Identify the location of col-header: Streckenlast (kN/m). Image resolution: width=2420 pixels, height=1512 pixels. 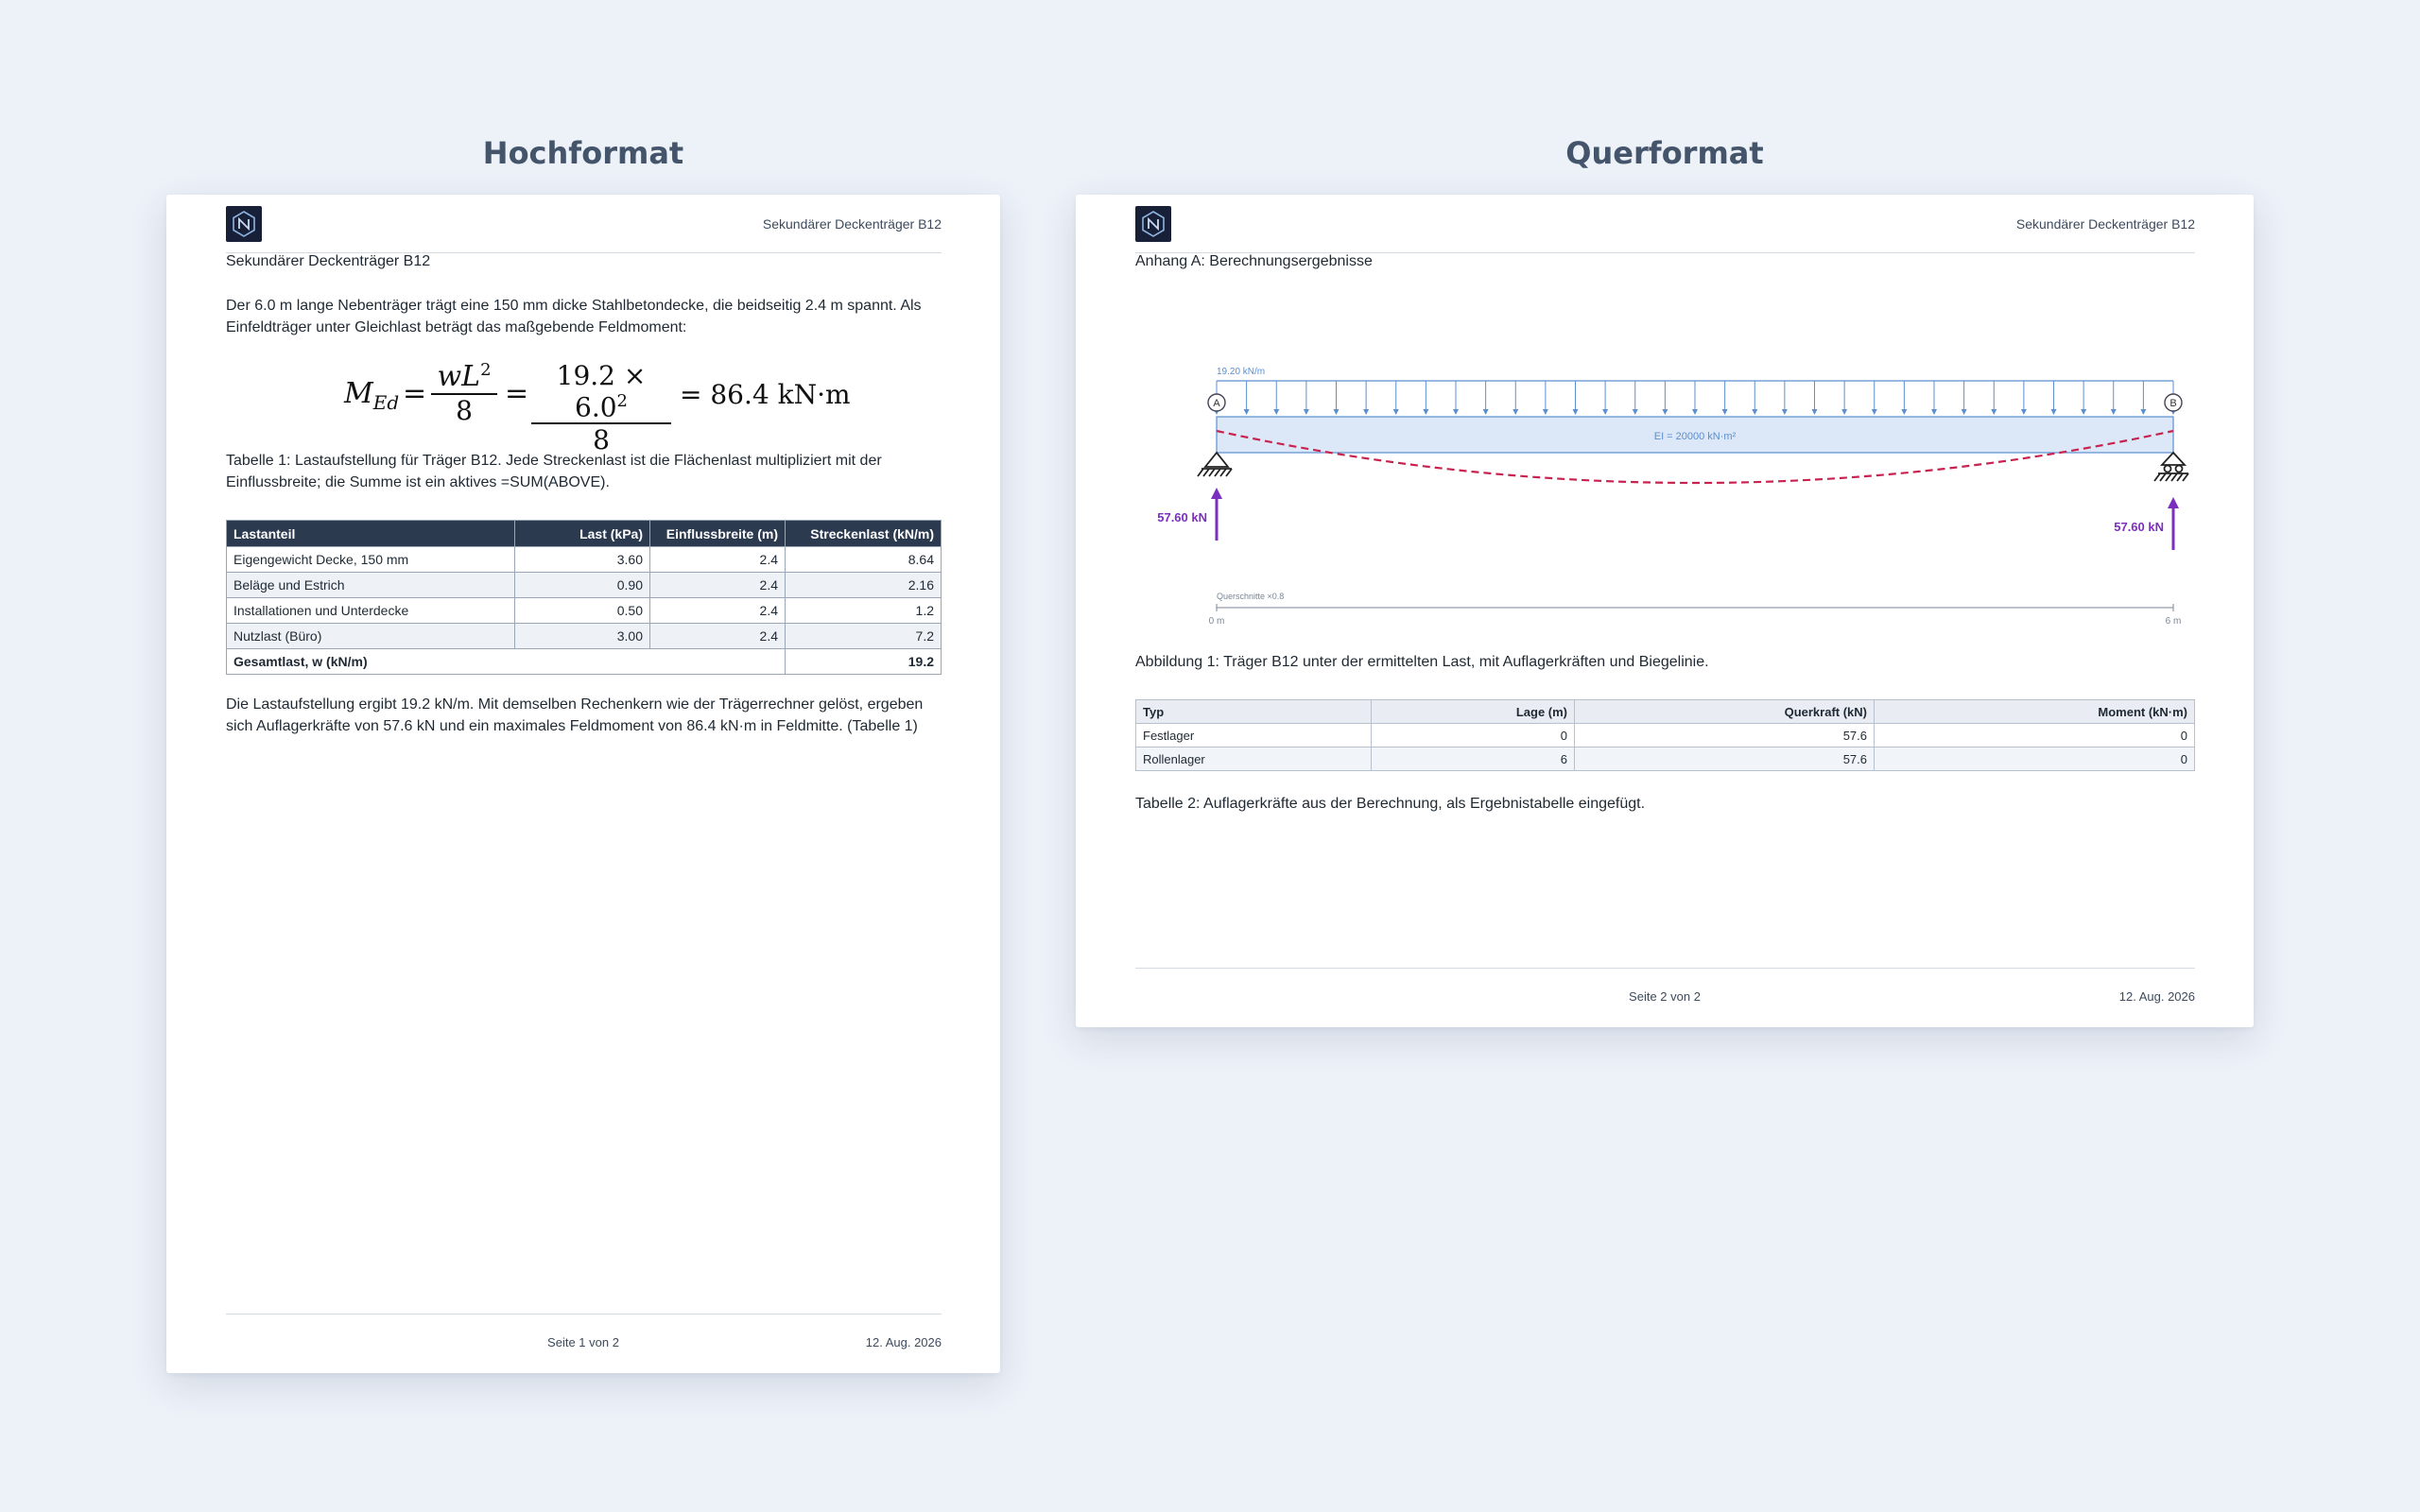
(863, 533).